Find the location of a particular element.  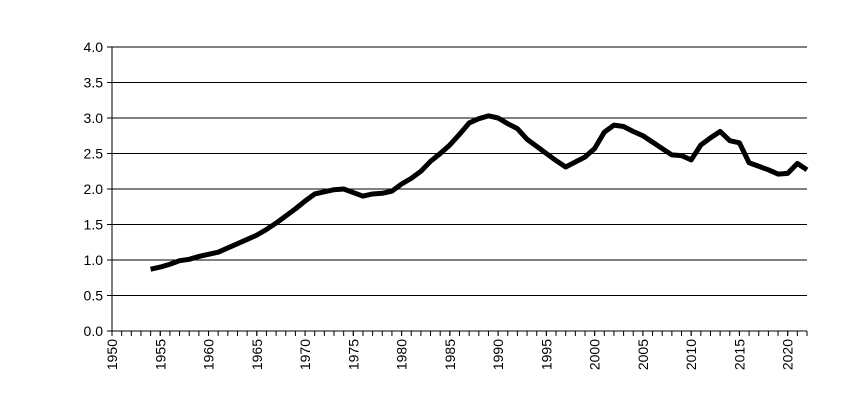

y-tick-label: 0.5 is located at coordinates (94, 296).